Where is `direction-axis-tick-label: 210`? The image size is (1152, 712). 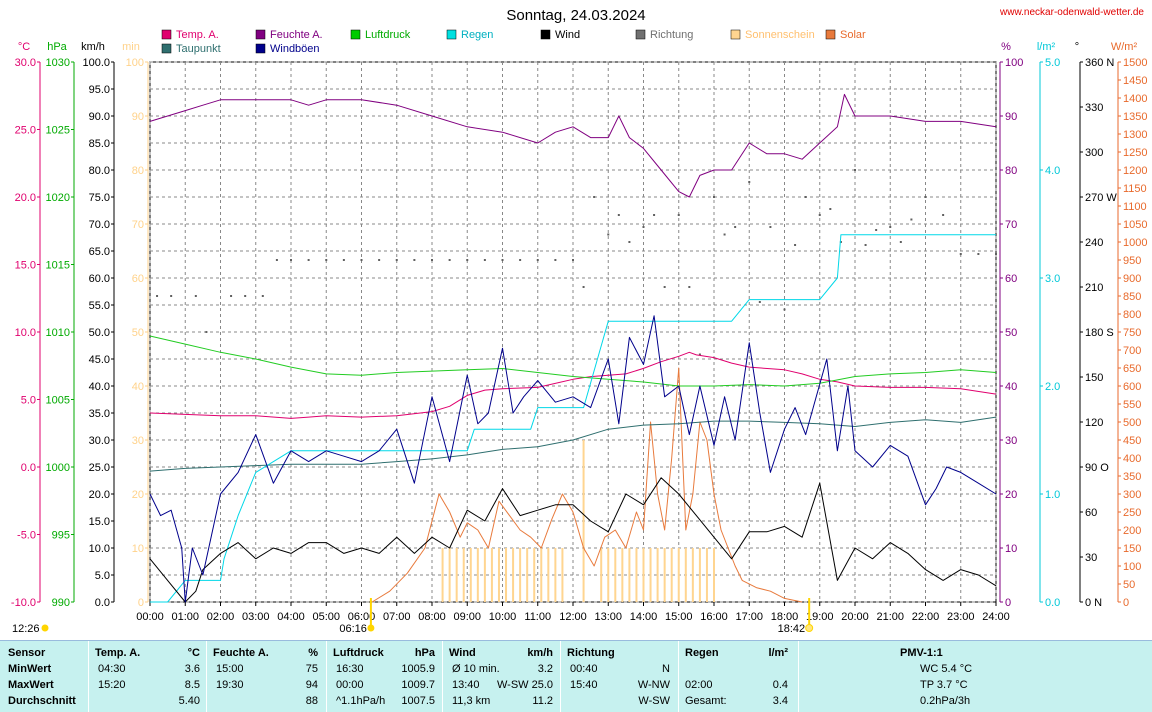
direction-axis-tick-label: 210 is located at coordinates (1094, 288).